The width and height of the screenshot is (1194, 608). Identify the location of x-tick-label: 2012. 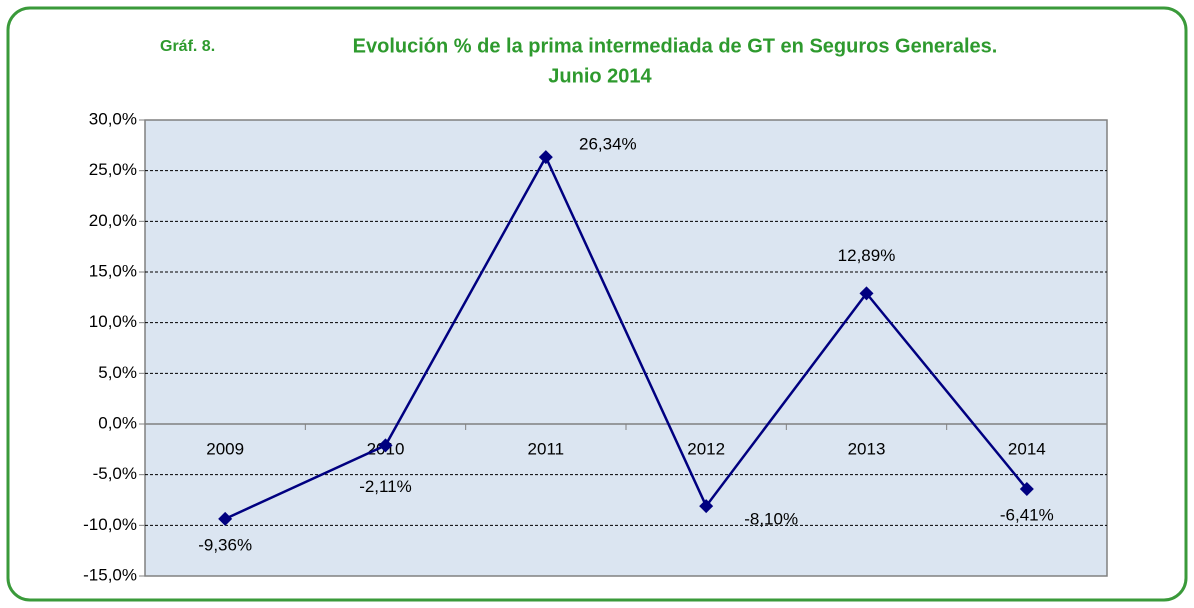
(706, 448).